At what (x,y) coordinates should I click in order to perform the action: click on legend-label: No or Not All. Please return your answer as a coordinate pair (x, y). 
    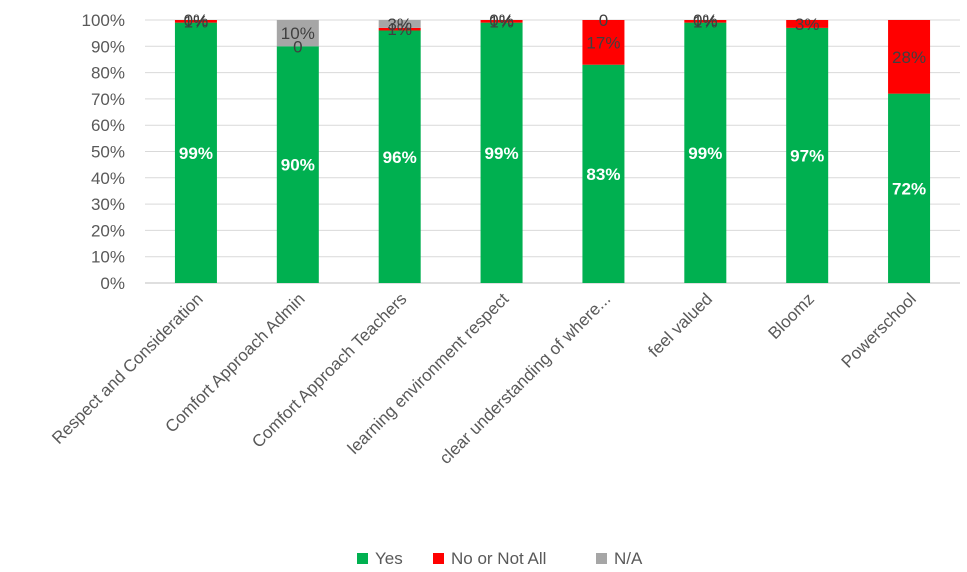
    Looking at the image, I should click on (498, 558).